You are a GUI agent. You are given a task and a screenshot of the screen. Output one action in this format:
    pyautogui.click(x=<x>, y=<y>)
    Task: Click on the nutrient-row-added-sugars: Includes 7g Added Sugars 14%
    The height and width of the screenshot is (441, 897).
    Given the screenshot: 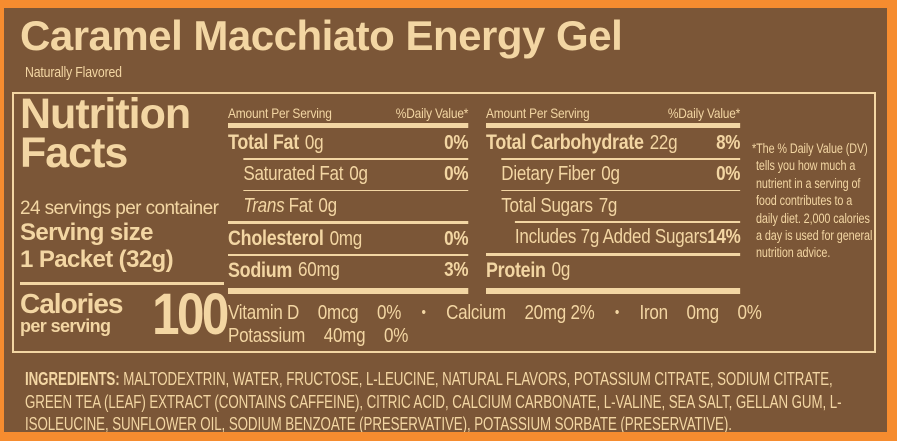 What is the action you would take?
    pyautogui.click(x=613, y=238)
    